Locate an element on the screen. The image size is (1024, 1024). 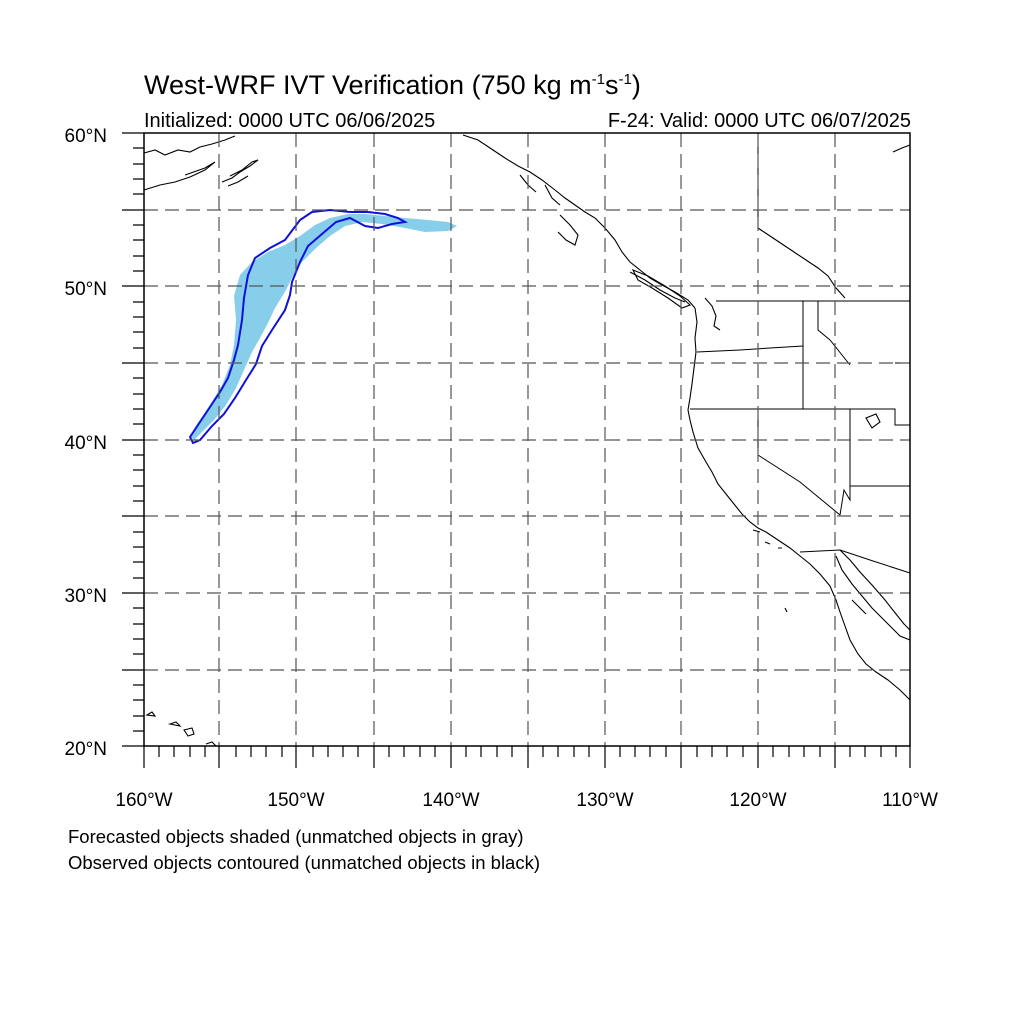
lon-label-160: 160°W is located at coordinates (143, 800).